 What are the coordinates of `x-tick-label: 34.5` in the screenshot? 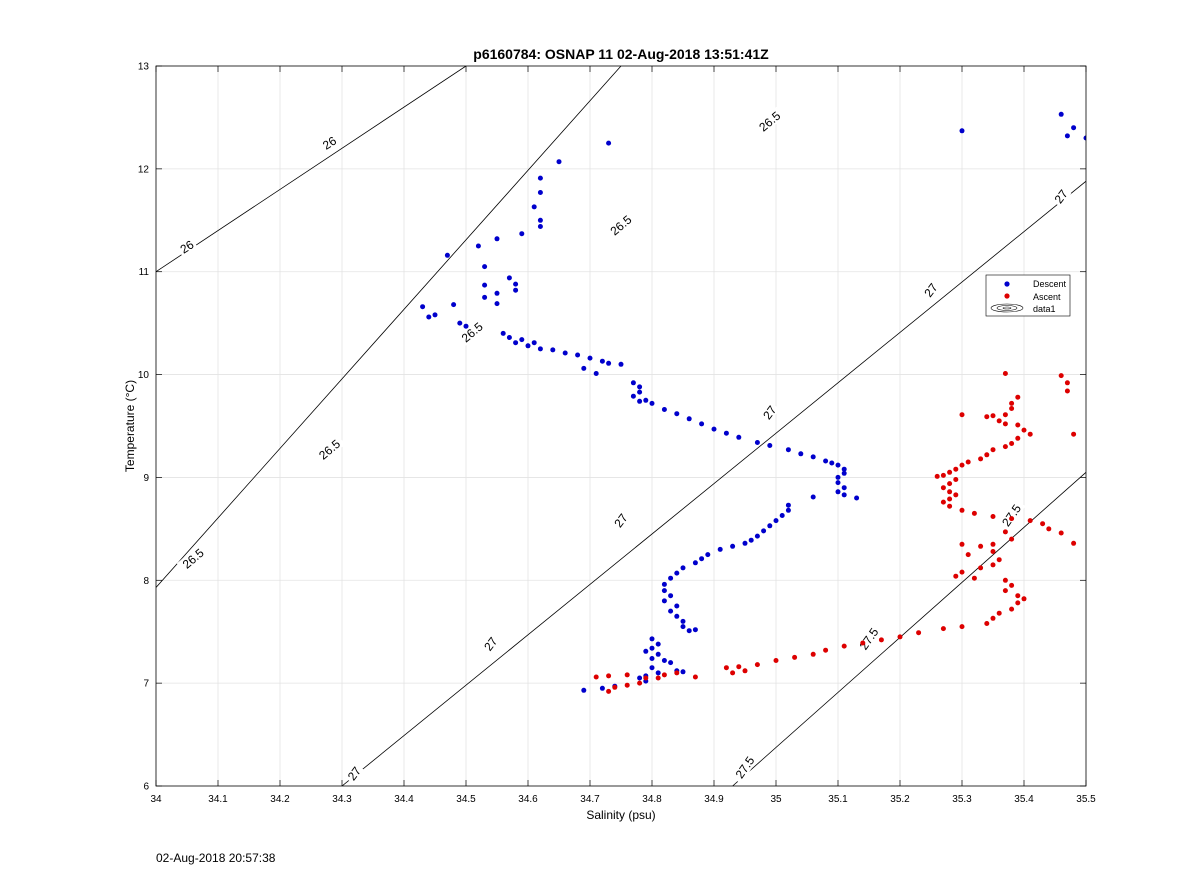 It's located at (466, 799).